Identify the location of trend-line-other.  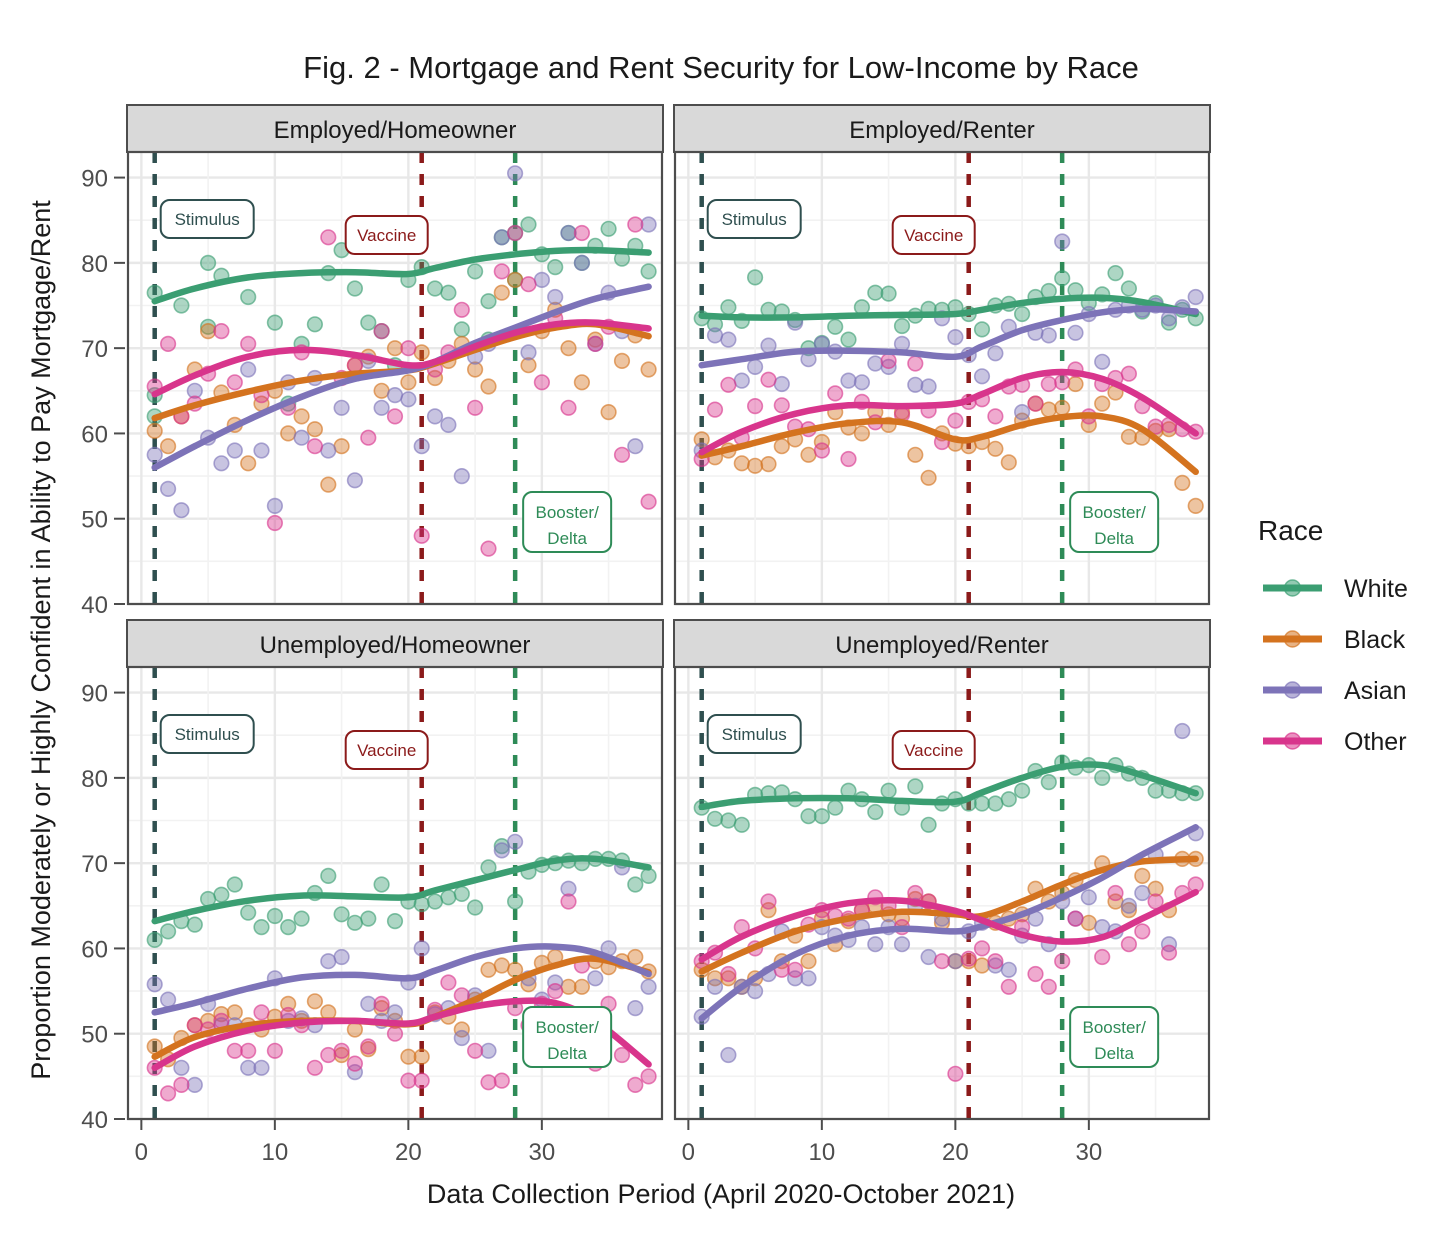
(401, 1034).